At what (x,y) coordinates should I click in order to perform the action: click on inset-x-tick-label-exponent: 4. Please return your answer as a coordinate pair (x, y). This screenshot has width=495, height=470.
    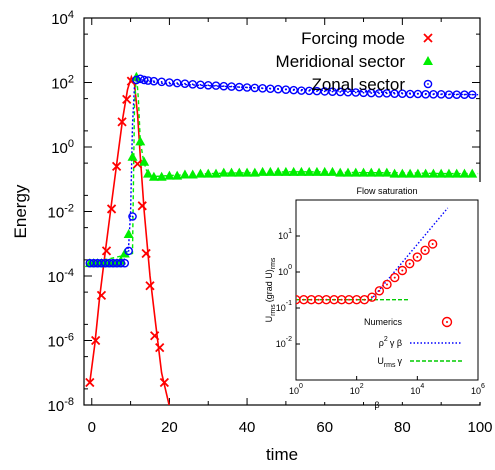
    Looking at the image, I should click on (422, 386).